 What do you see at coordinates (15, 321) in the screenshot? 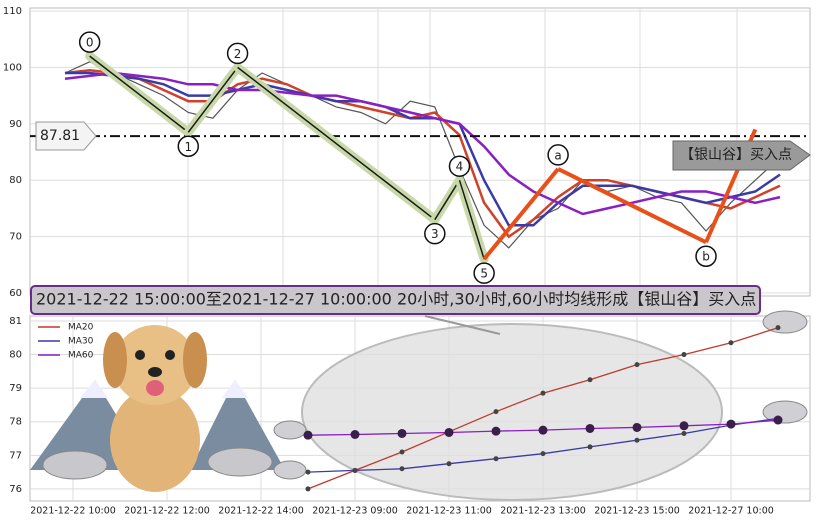
I see `y-tick-label: 81` at bounding box center [15, 321].